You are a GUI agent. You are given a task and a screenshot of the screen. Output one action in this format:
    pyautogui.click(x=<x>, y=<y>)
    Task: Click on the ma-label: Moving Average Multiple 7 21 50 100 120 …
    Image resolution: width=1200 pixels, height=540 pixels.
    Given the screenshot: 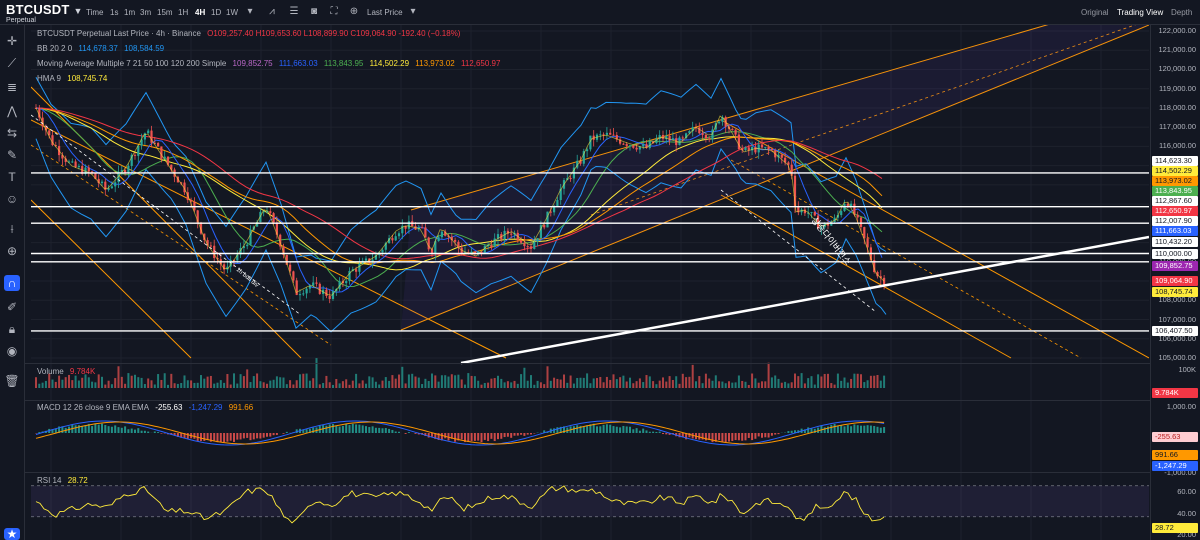 What is the action you would take?
    pyautogui.click(x=132, y=63)
    